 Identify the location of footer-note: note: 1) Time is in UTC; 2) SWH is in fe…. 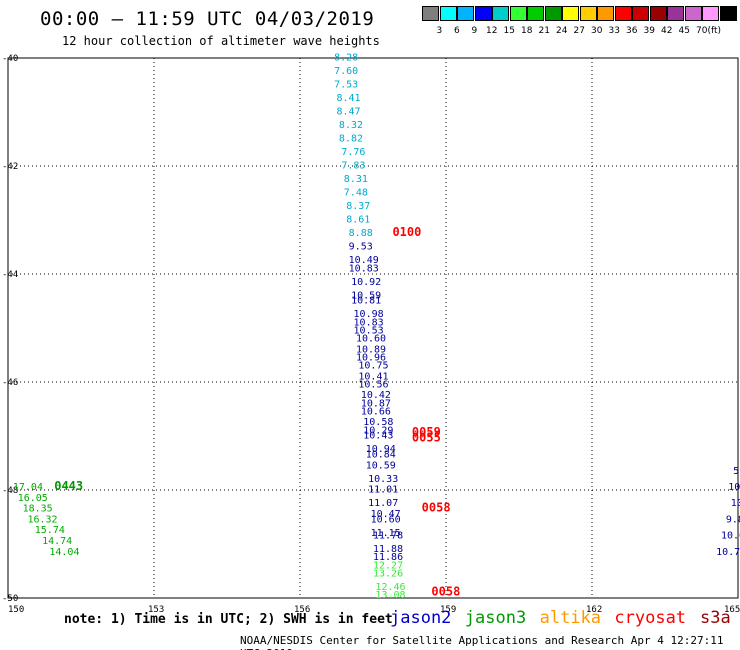
(228, 619).